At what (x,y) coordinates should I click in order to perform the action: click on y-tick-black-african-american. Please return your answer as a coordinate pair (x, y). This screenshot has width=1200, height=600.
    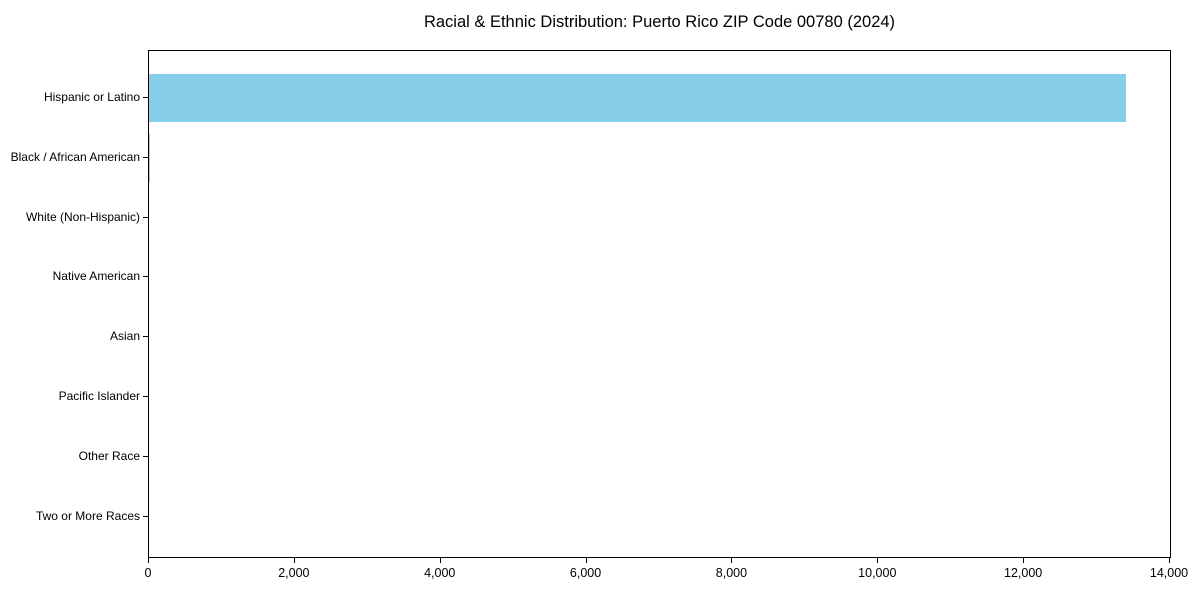
    Looking at the image, I should click on (145, 157).